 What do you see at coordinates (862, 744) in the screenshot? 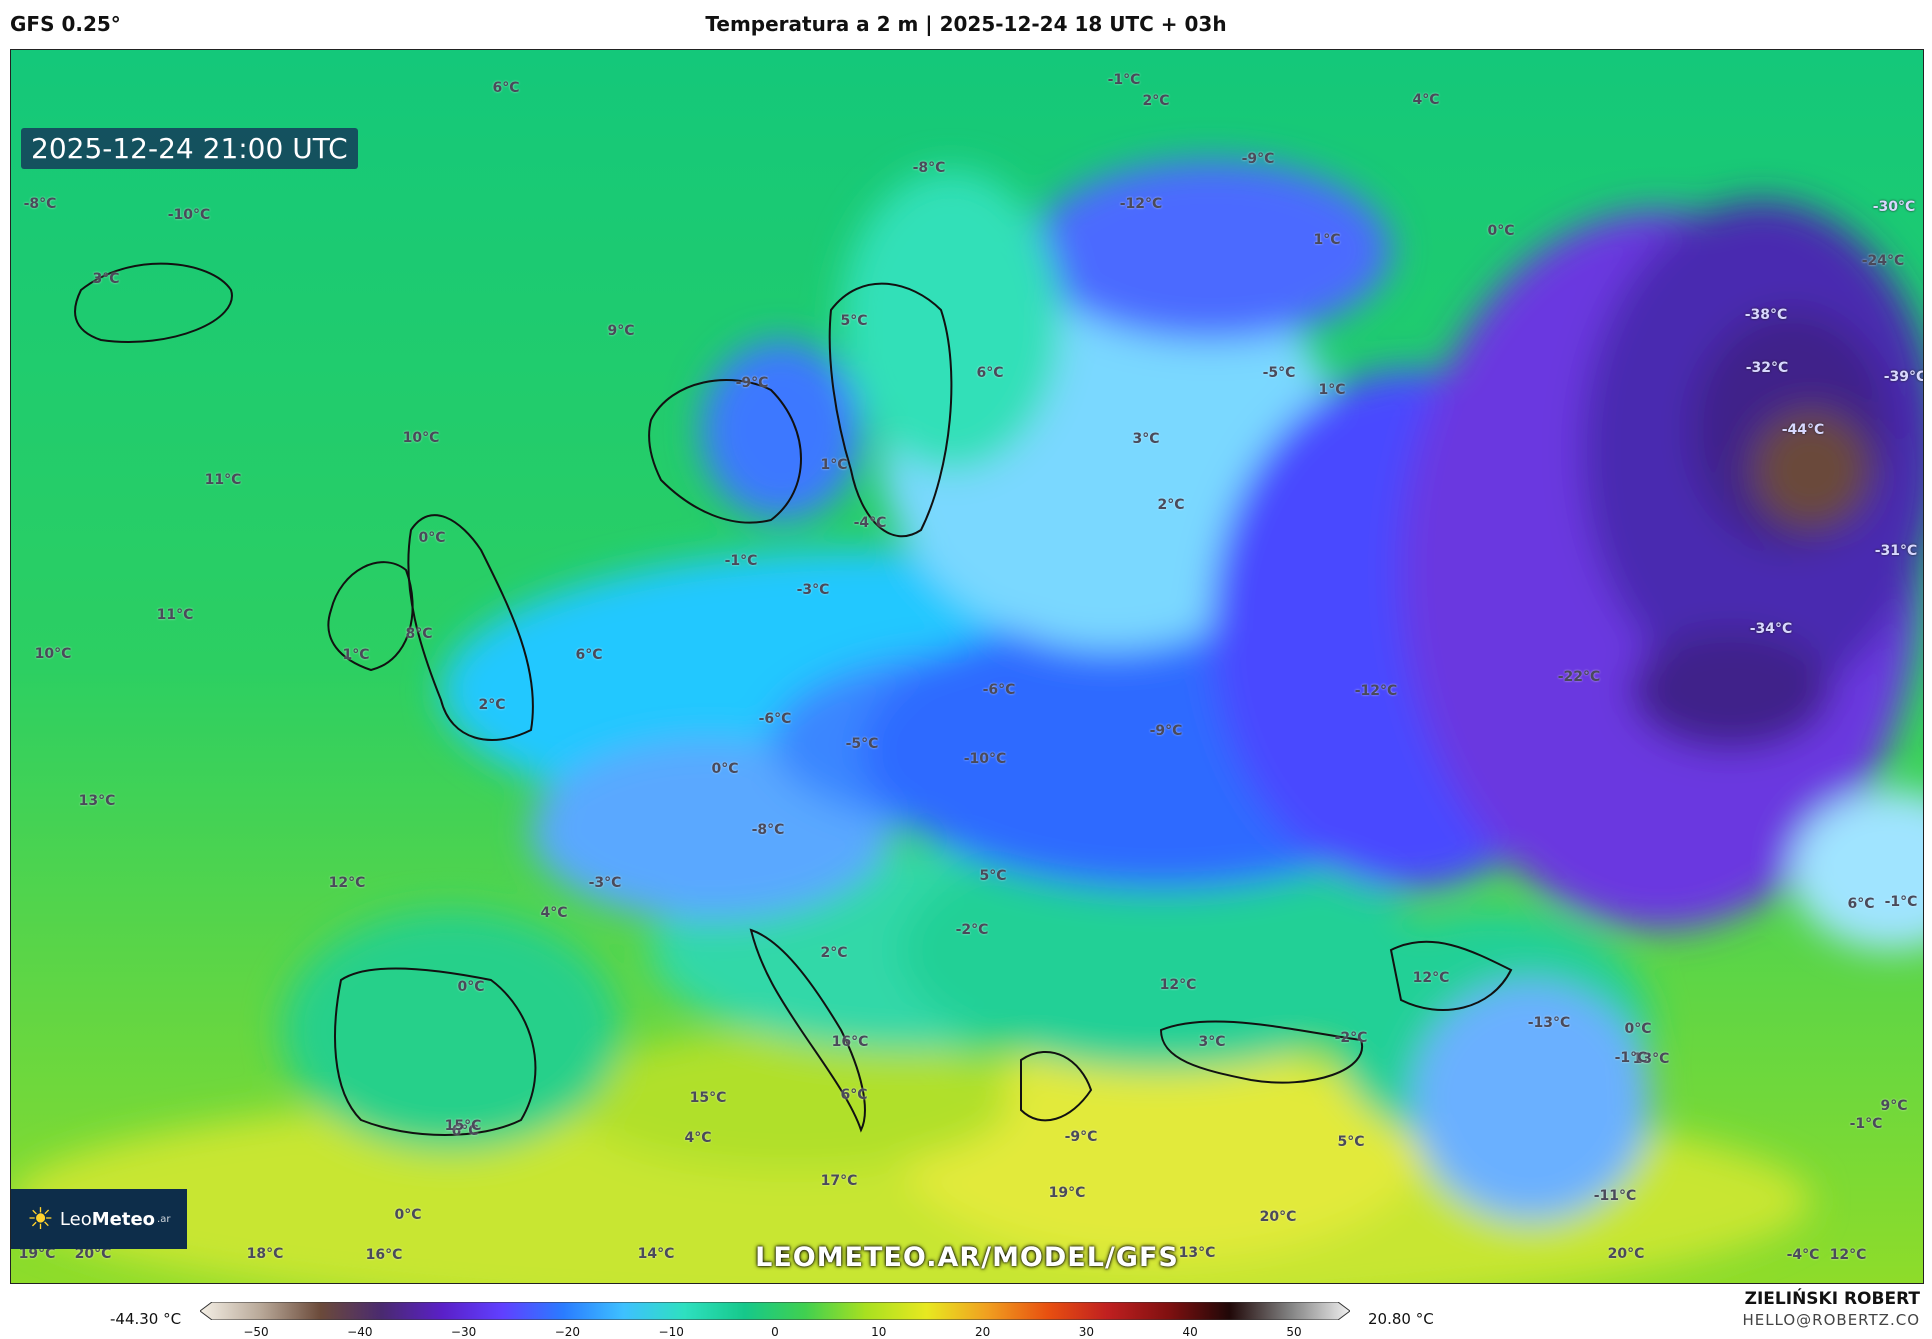
I see `temperature-label: -5°C` at bounding box center [862, 744].